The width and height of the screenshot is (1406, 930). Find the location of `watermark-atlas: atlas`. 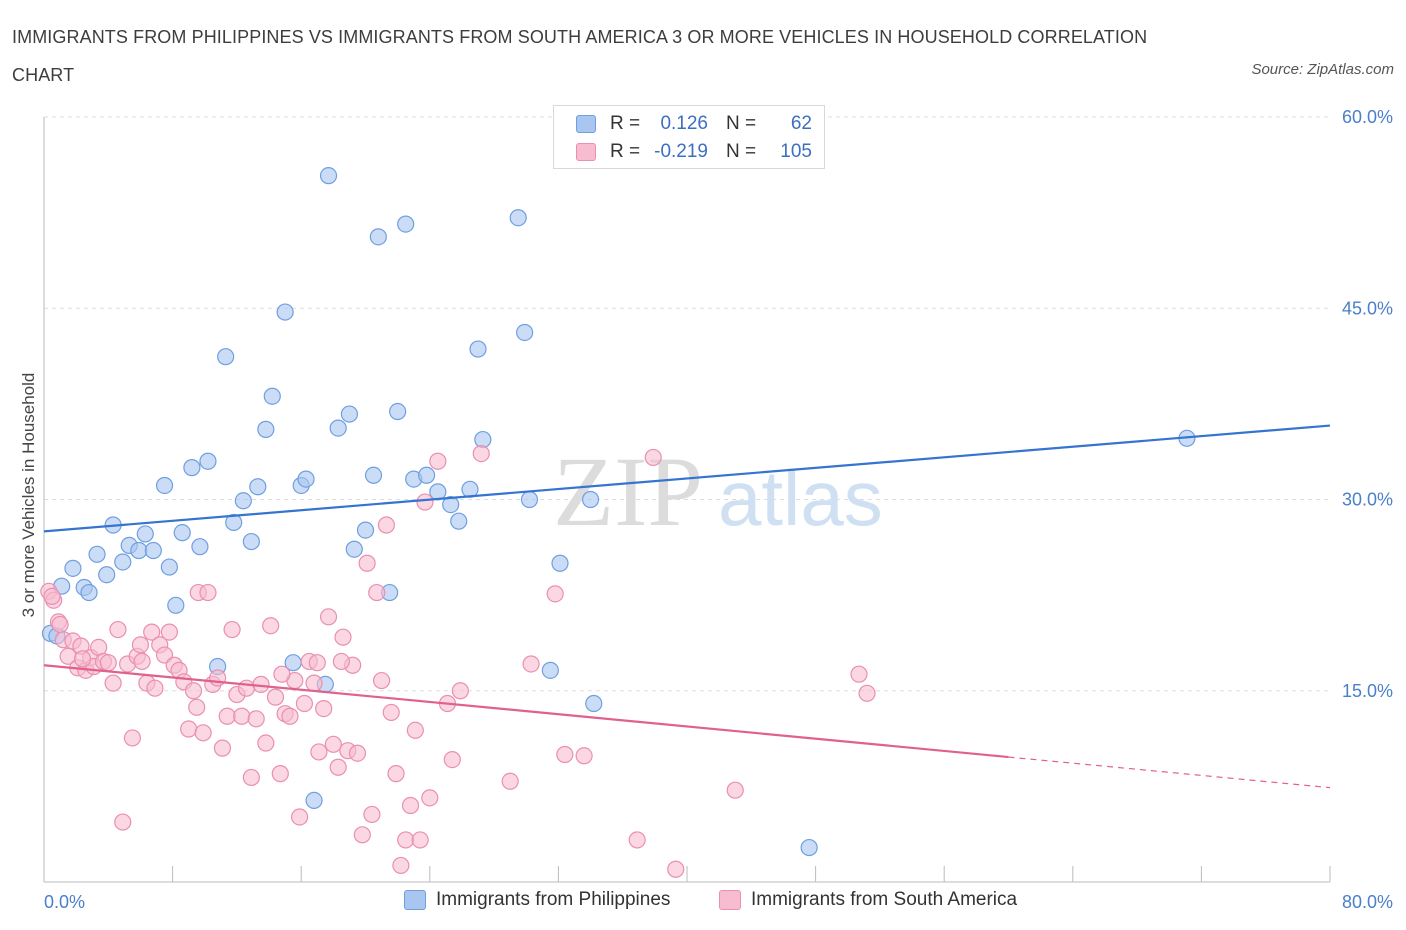

watermark-atlas: atlas is located at coordinates (800, 498).